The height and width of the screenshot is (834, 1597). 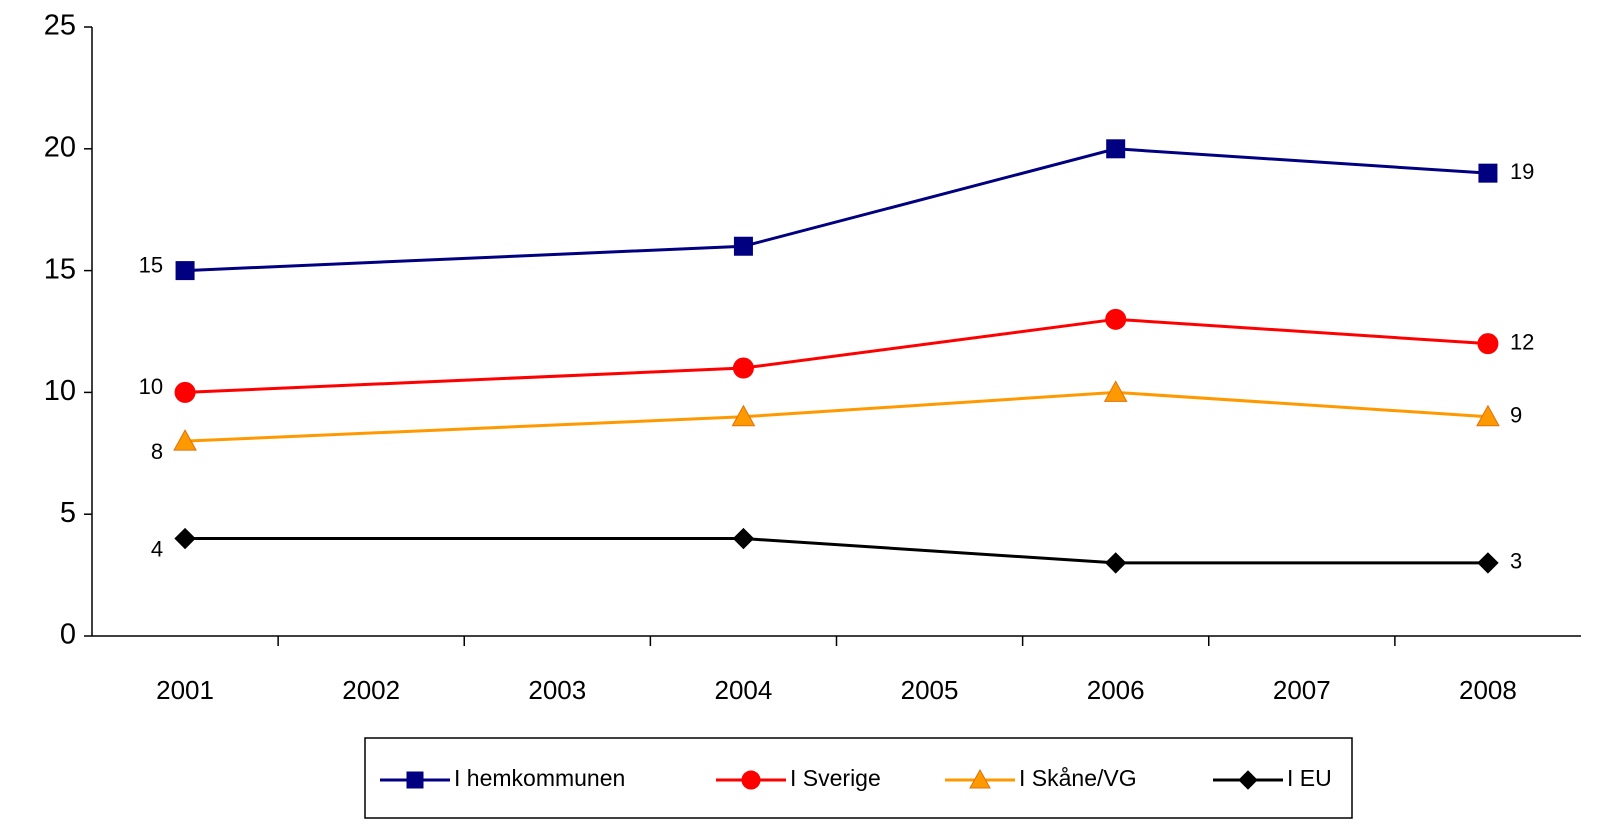 I want to click on data-label: 10, so click(x=151, y=386).